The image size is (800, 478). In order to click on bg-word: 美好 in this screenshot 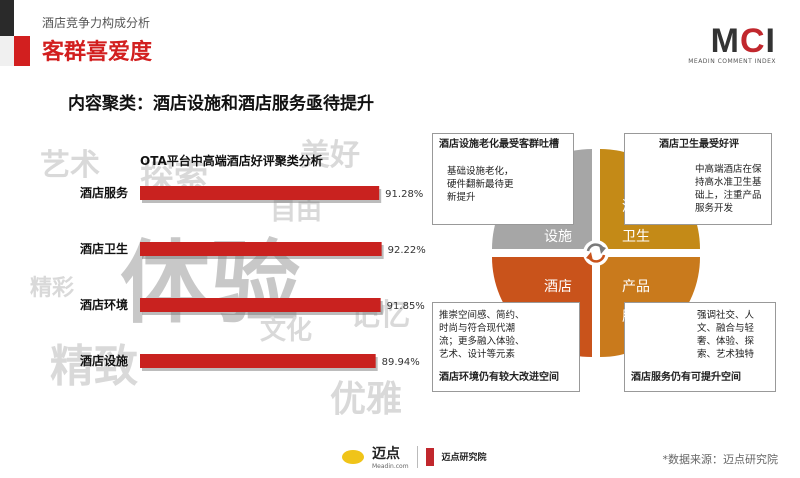, I will do `click(330, 155)`.